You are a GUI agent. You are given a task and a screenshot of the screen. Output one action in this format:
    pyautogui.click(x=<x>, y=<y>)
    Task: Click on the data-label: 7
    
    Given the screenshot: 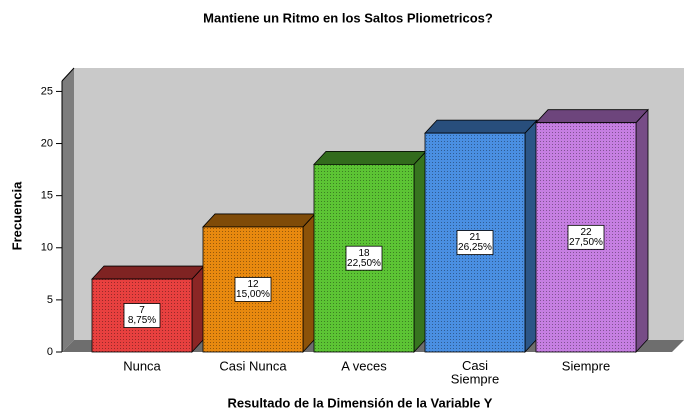 What is the action you would take?
    pyautogui.click(x=142, y=310)
    